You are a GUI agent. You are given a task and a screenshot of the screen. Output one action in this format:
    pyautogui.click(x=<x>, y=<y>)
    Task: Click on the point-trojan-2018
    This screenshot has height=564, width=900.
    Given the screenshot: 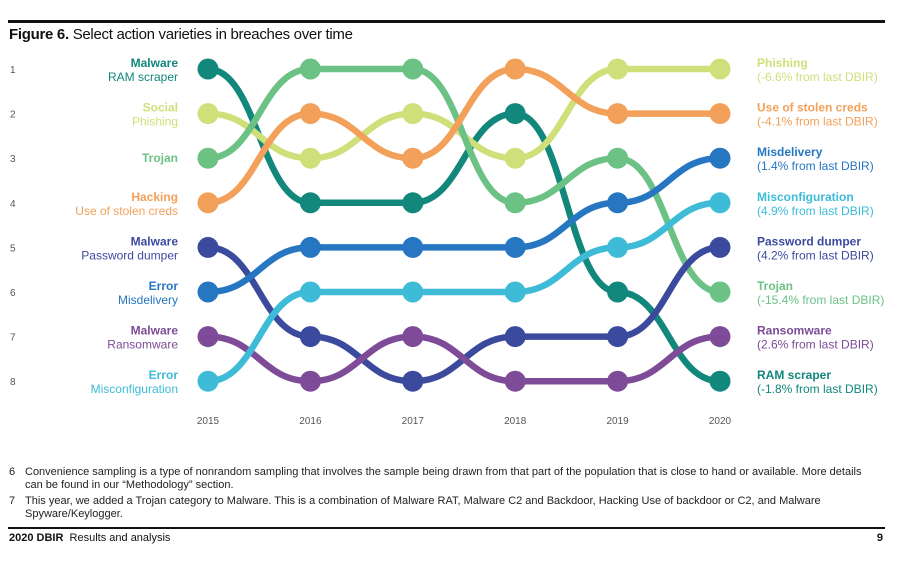 What is the action you would take?
    pyautogui.click(x=515, y=203)
    